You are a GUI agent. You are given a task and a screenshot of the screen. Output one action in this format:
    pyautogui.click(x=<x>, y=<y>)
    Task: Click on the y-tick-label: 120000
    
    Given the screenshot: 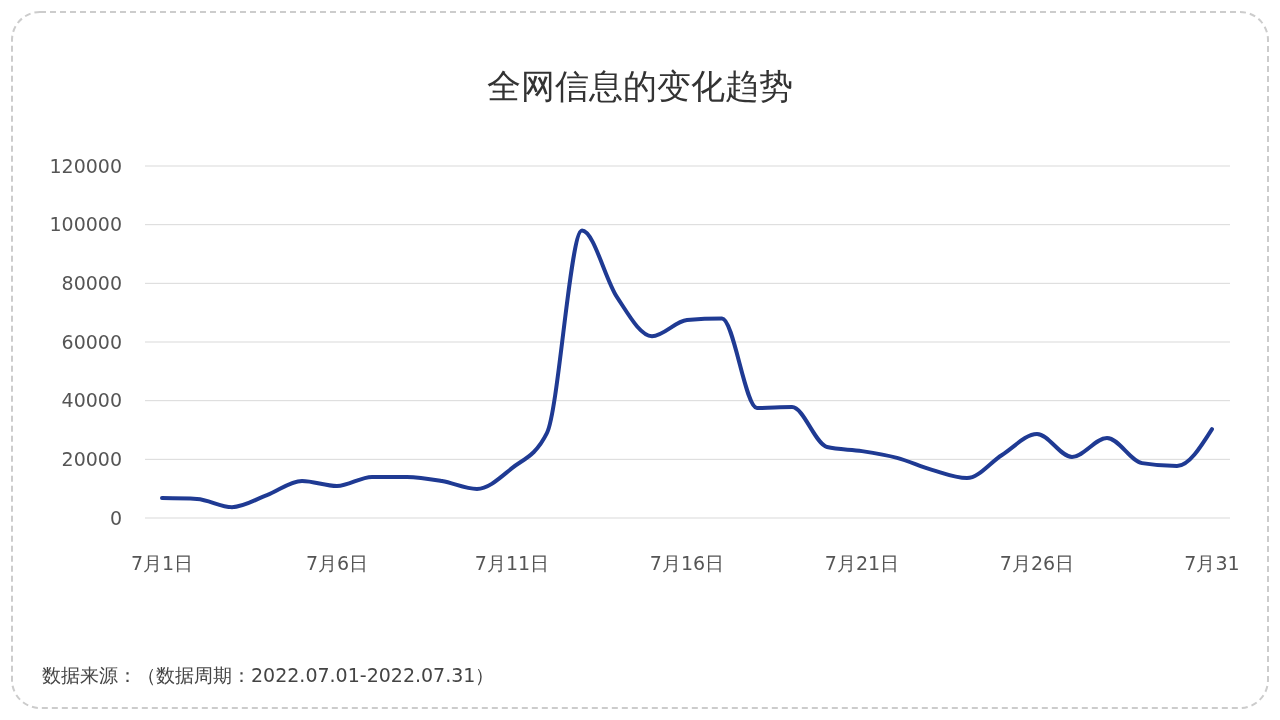 What is the action you would take?
    pyautogui.click(x=85, y=165)
    